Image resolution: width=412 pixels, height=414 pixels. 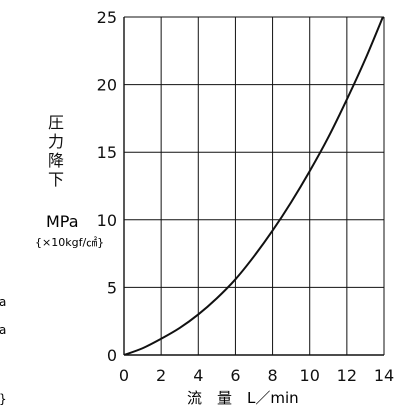 What do you see at coordinates (107, 220) in the screenshot?
I see `y-tick-label: 10` at bounding box center [107, 220].